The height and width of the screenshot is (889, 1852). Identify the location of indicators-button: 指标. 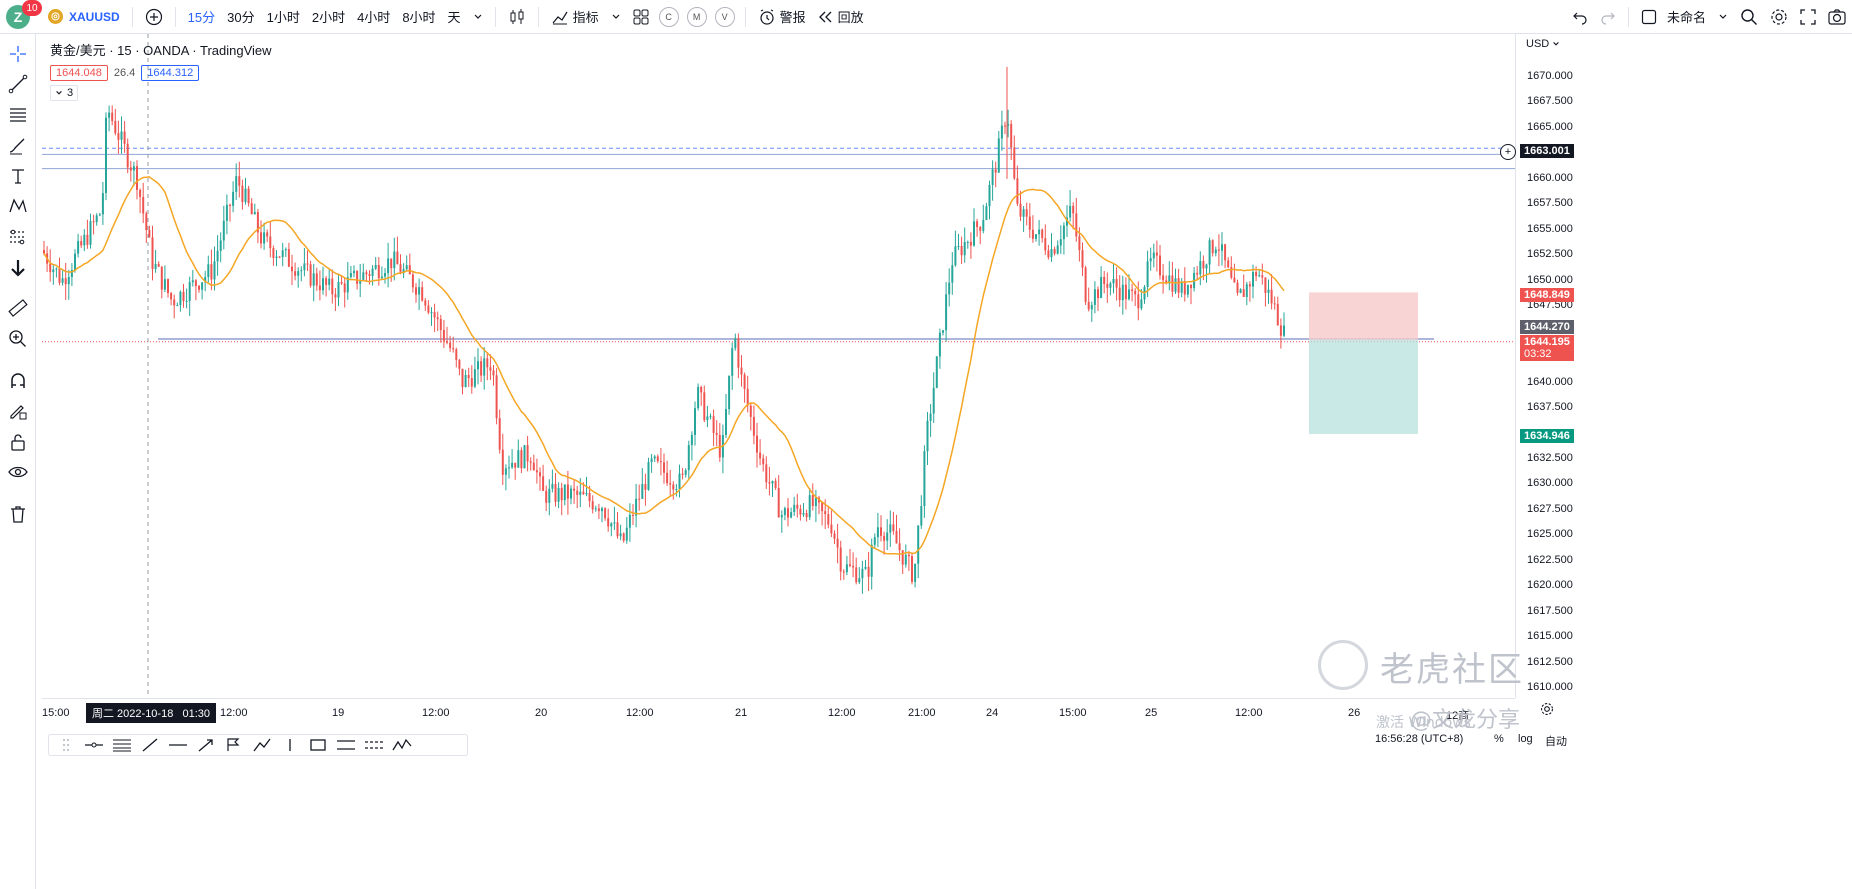
(575, 17).